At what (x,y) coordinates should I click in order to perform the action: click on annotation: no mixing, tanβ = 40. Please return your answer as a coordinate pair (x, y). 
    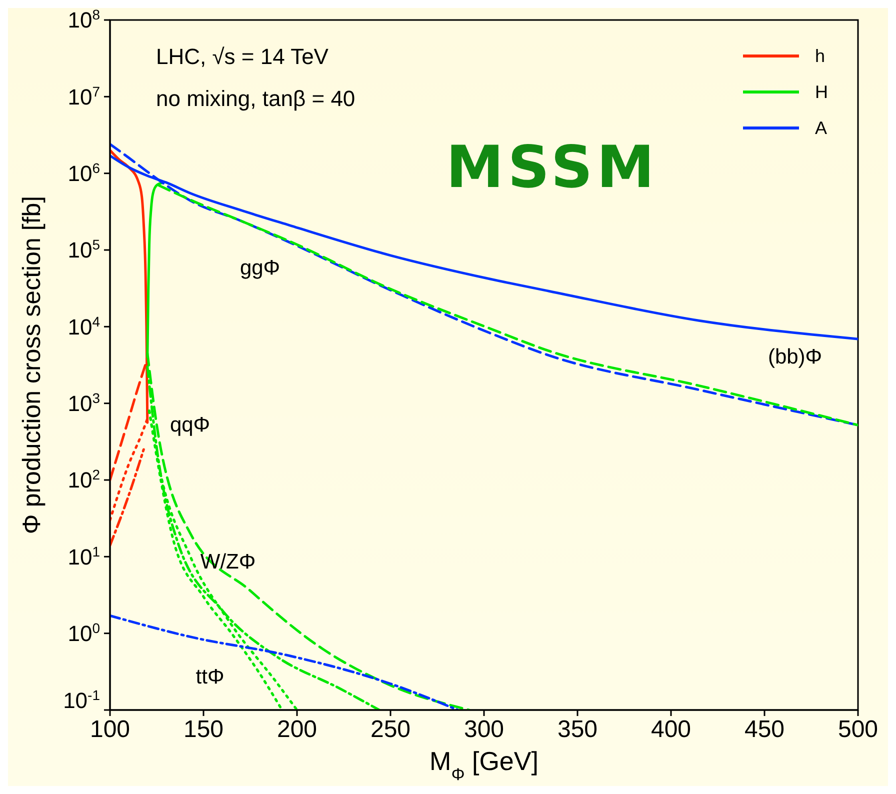
    Looking at the image, I should click on (256, 98).